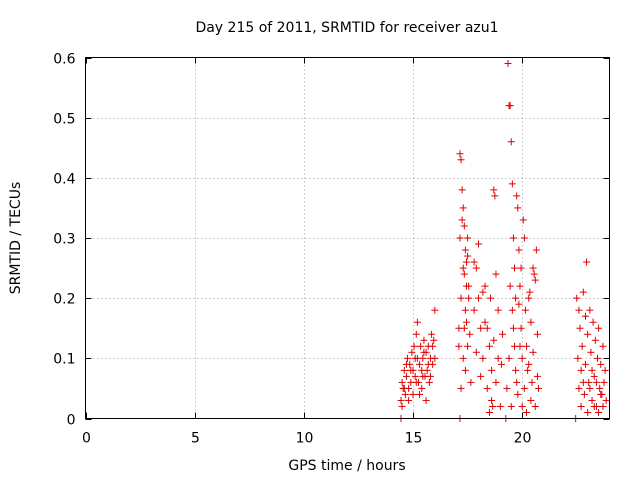  Describe the element at coordinates (195, 439) in the screenshot. I see `x-tick-label: 5` at that location.